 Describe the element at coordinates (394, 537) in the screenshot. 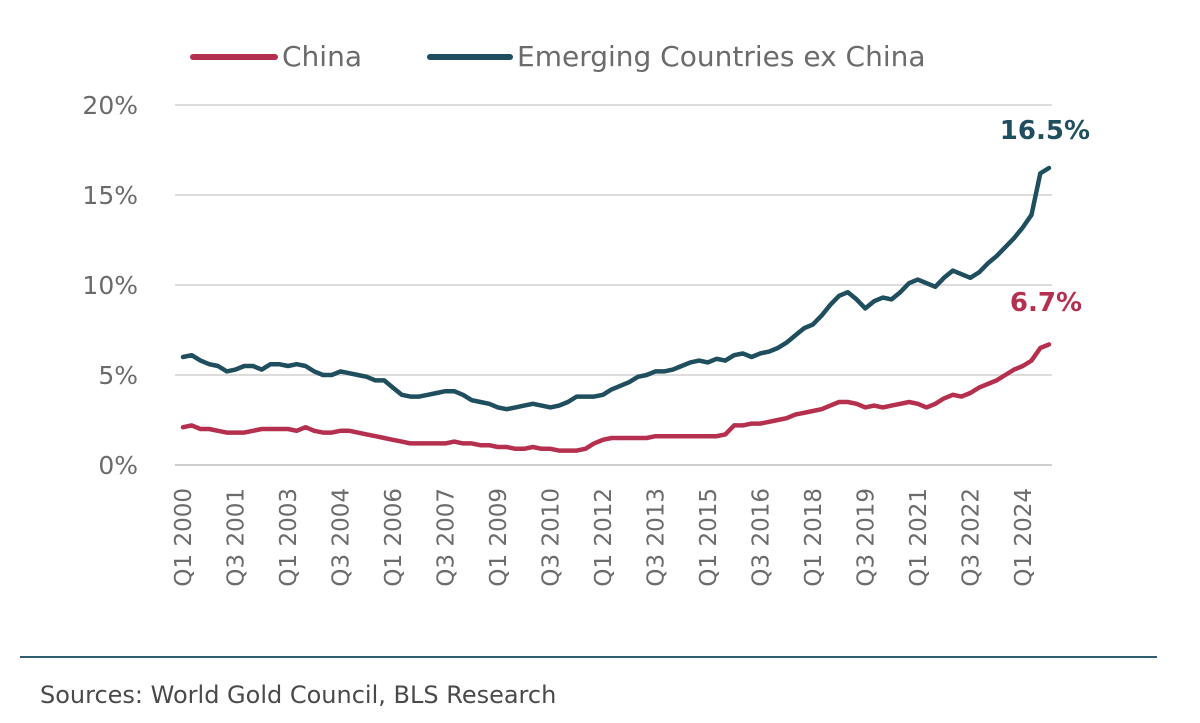

I see `x-tick-label: Q1 2006` at that location.